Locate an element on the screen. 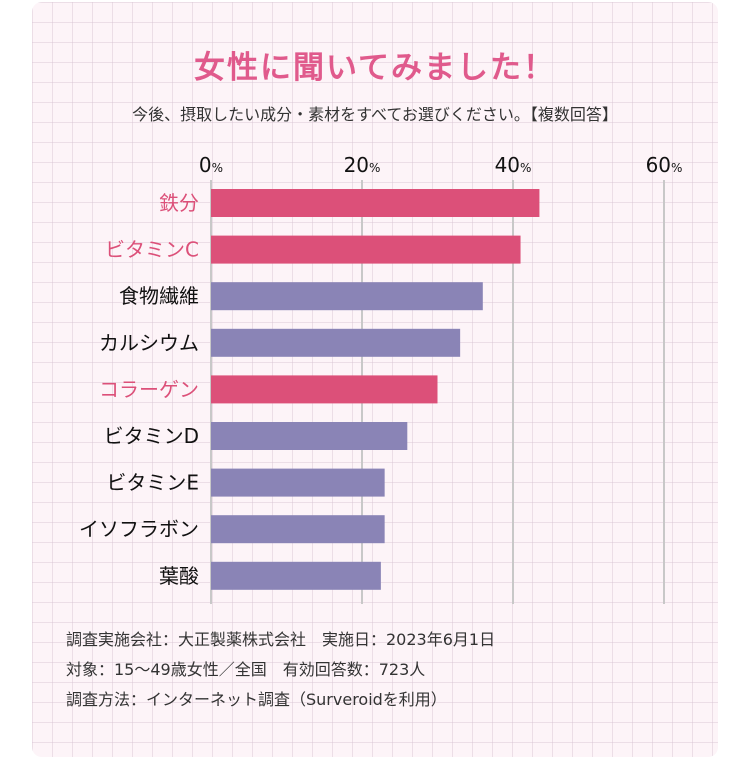 The width and height of the screenshot is (750, 759). category-label: 鉄分 is located at coordinates (179, 203).